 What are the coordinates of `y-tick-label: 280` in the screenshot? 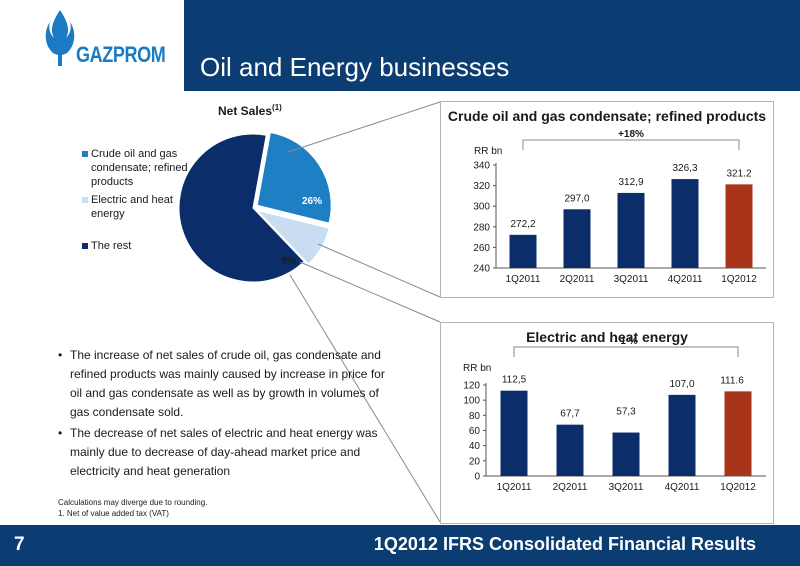 It's located at (481, 227).